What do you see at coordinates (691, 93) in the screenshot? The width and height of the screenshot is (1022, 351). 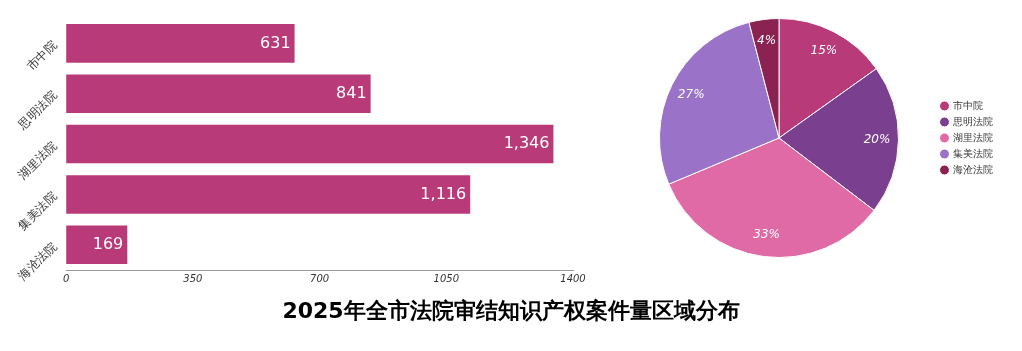 I see `data-label: 27%` at bounding box center [691, 93].